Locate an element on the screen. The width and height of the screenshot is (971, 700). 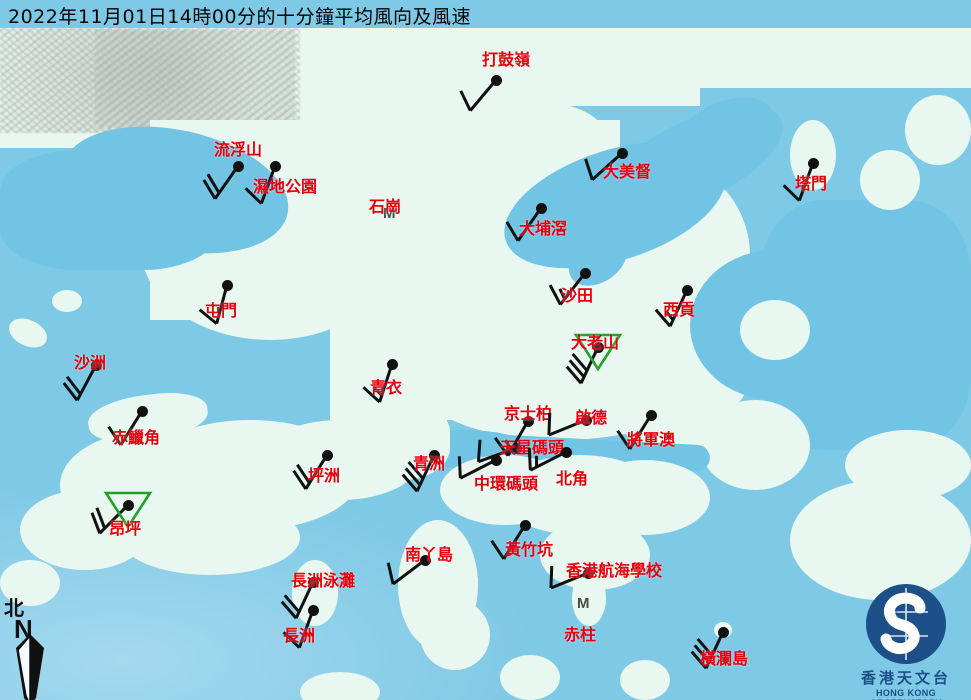
station-label: 橫瀾島 is located at coordinates (724, 658).